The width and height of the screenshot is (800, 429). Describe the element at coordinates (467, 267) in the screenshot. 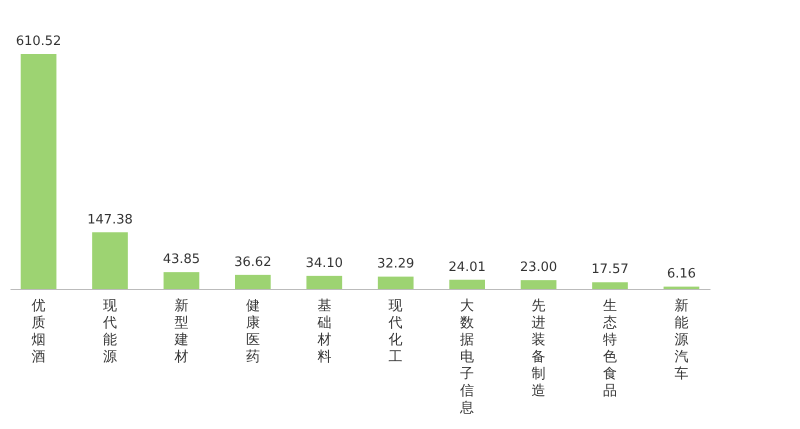

I see `data-label: 24.01` at that location.